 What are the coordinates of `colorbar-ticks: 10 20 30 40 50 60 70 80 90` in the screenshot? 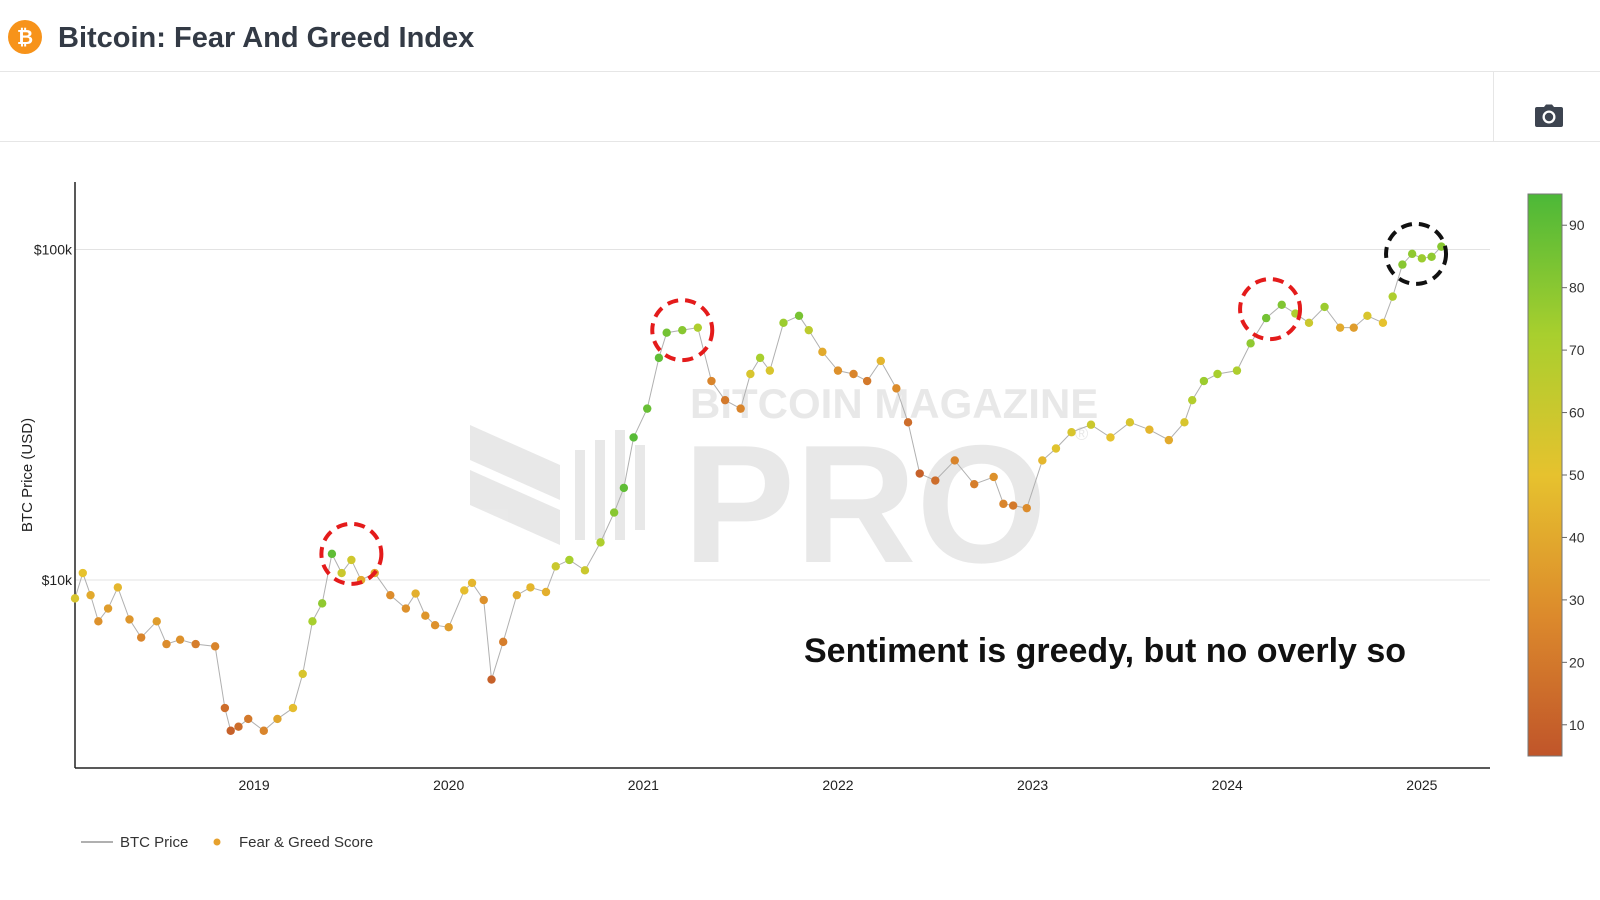 It's located at (1573, 475).